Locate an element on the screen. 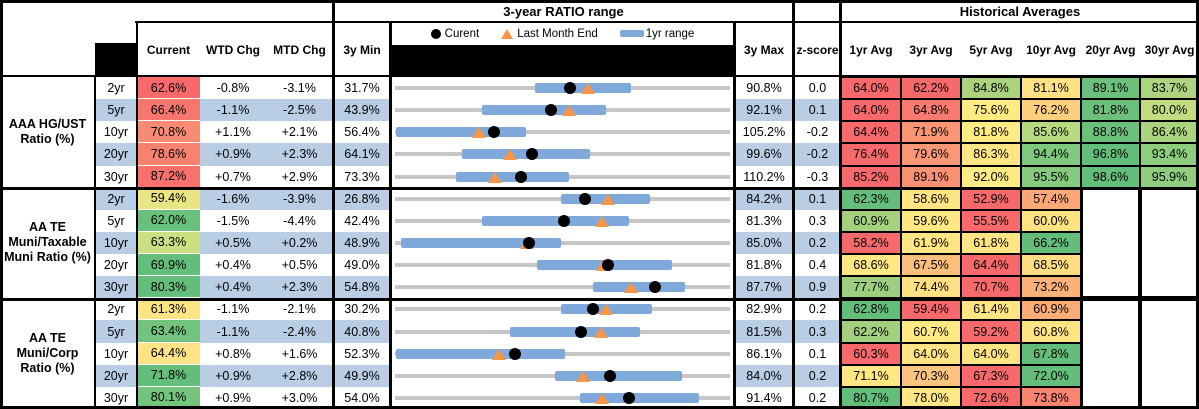 This screenshot has height=409, width=1199. current-value: 59.4% is located at coordinates (168, 198).